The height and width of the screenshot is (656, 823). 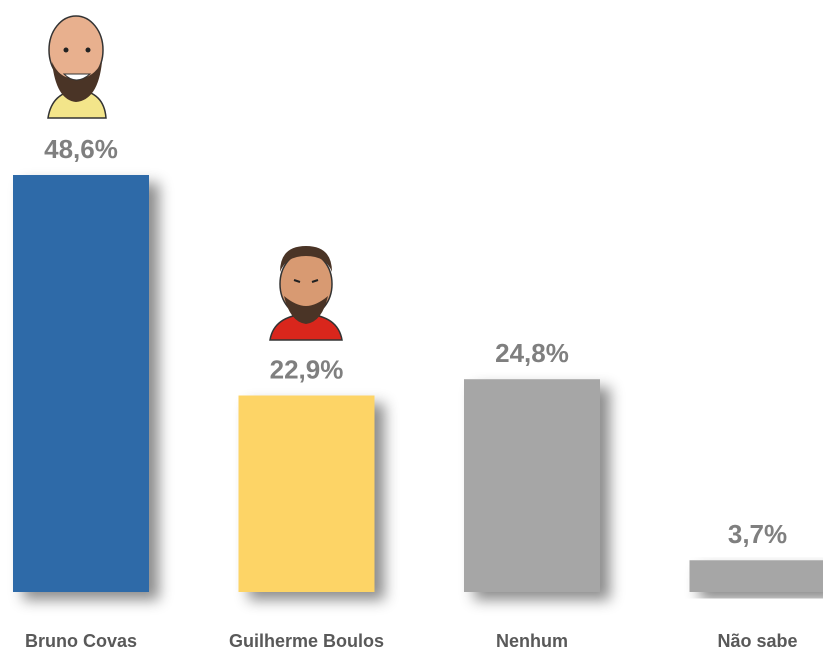 What do you see at coordinates (77, 67) in the screenshot?
I see `caricature-covas` at bounding box center [77, 67].